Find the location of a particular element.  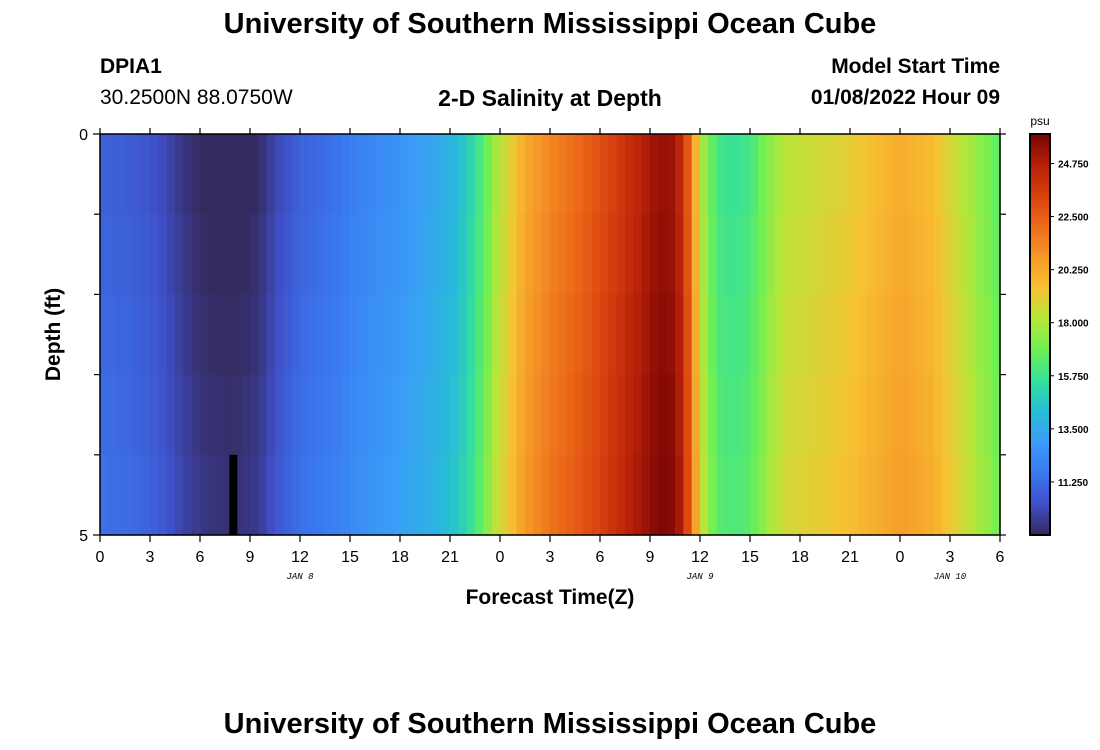

date-label: JAN 8 is located at coordinates (300, 577).